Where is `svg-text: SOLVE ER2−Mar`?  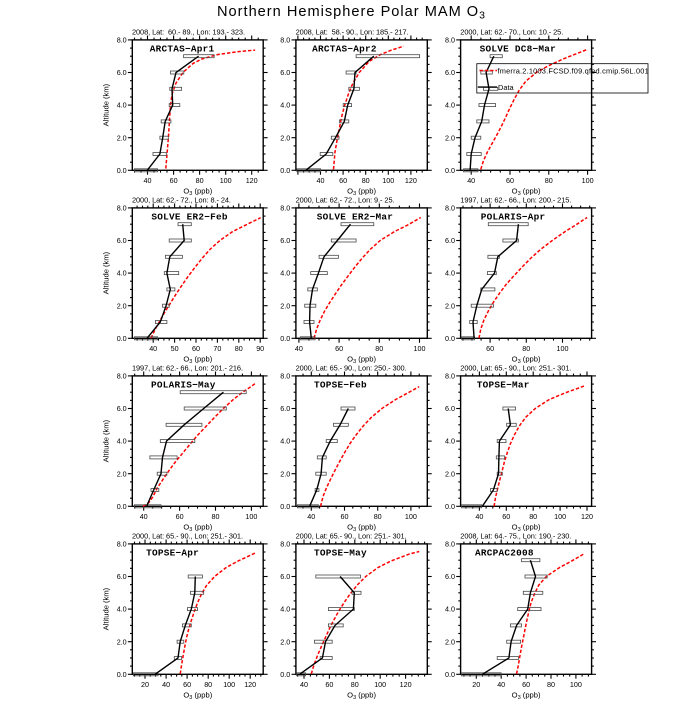
svg-text: SOLVE ER2−Mar is located at coordinates (355, 217).